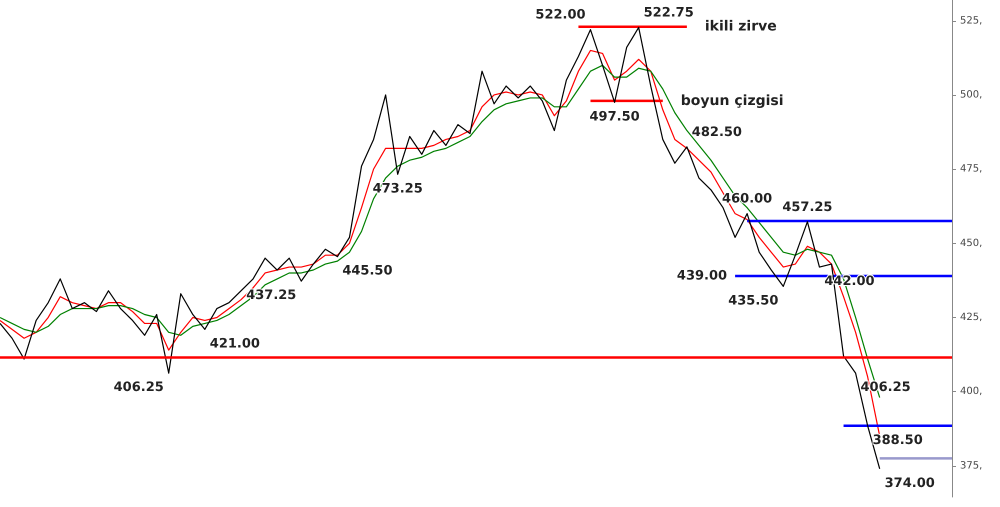 This screenshot has width=1000, height=507. Describe the element at coordinates (971, 169) in the screenshot. I see `y-tick-label: 475,` at that location.